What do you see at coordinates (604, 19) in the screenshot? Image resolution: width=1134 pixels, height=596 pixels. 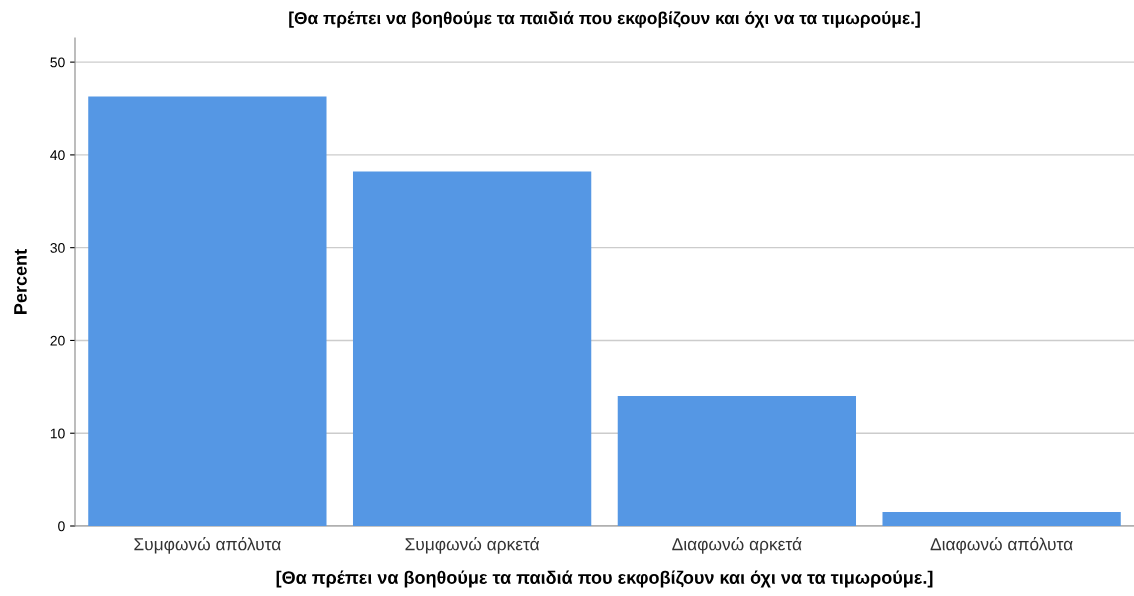 I see `chart-title: [Θα πρέπει να βοηθούμε τα παιδιά που εκφοβίζουν και όχι να τα τιμωρούμε.]` at bounding box center [604, 19].